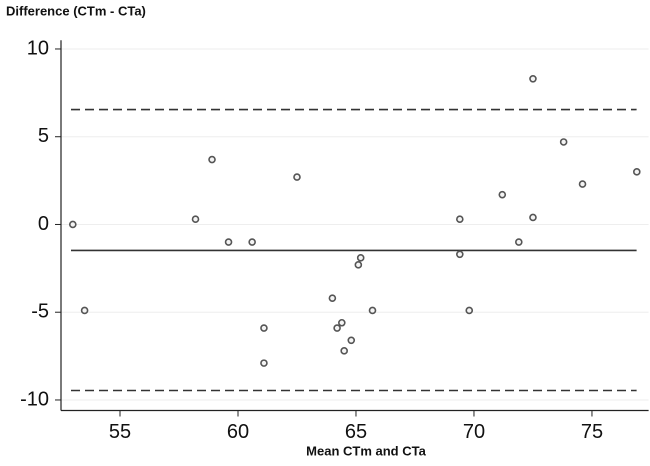  What do you see at coordinates (43, 136) in the screenshot?
I see `y-tick-label: 5` at bounding box center [43, 136].